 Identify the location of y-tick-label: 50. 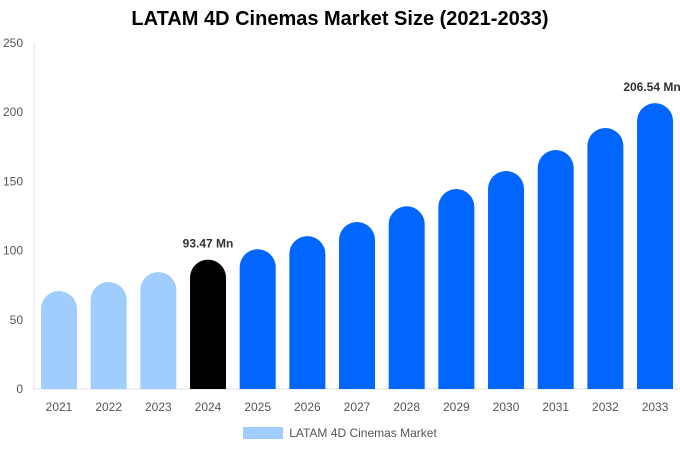
(17, 320).